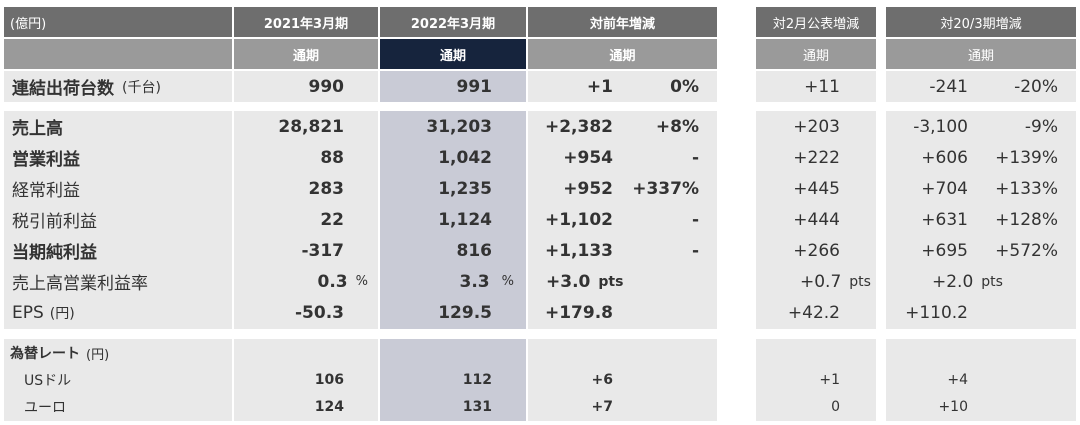  I want to click on row-ordinary-income-fy2022: 1,235, so click(465, 188).